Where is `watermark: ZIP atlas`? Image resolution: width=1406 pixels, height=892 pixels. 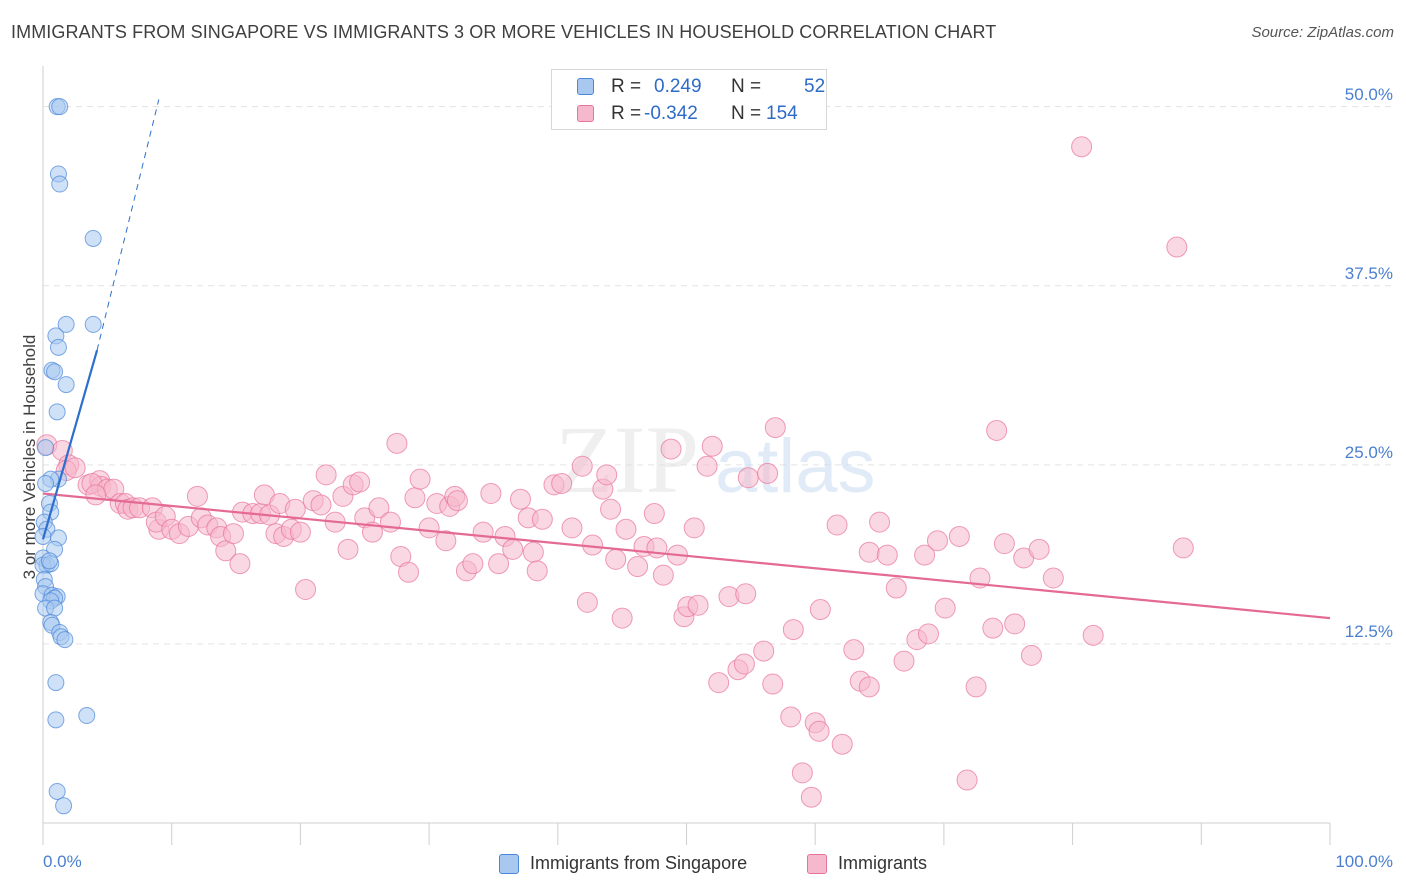 watermark: ZIP atlas is located at coordinates (715, 459).